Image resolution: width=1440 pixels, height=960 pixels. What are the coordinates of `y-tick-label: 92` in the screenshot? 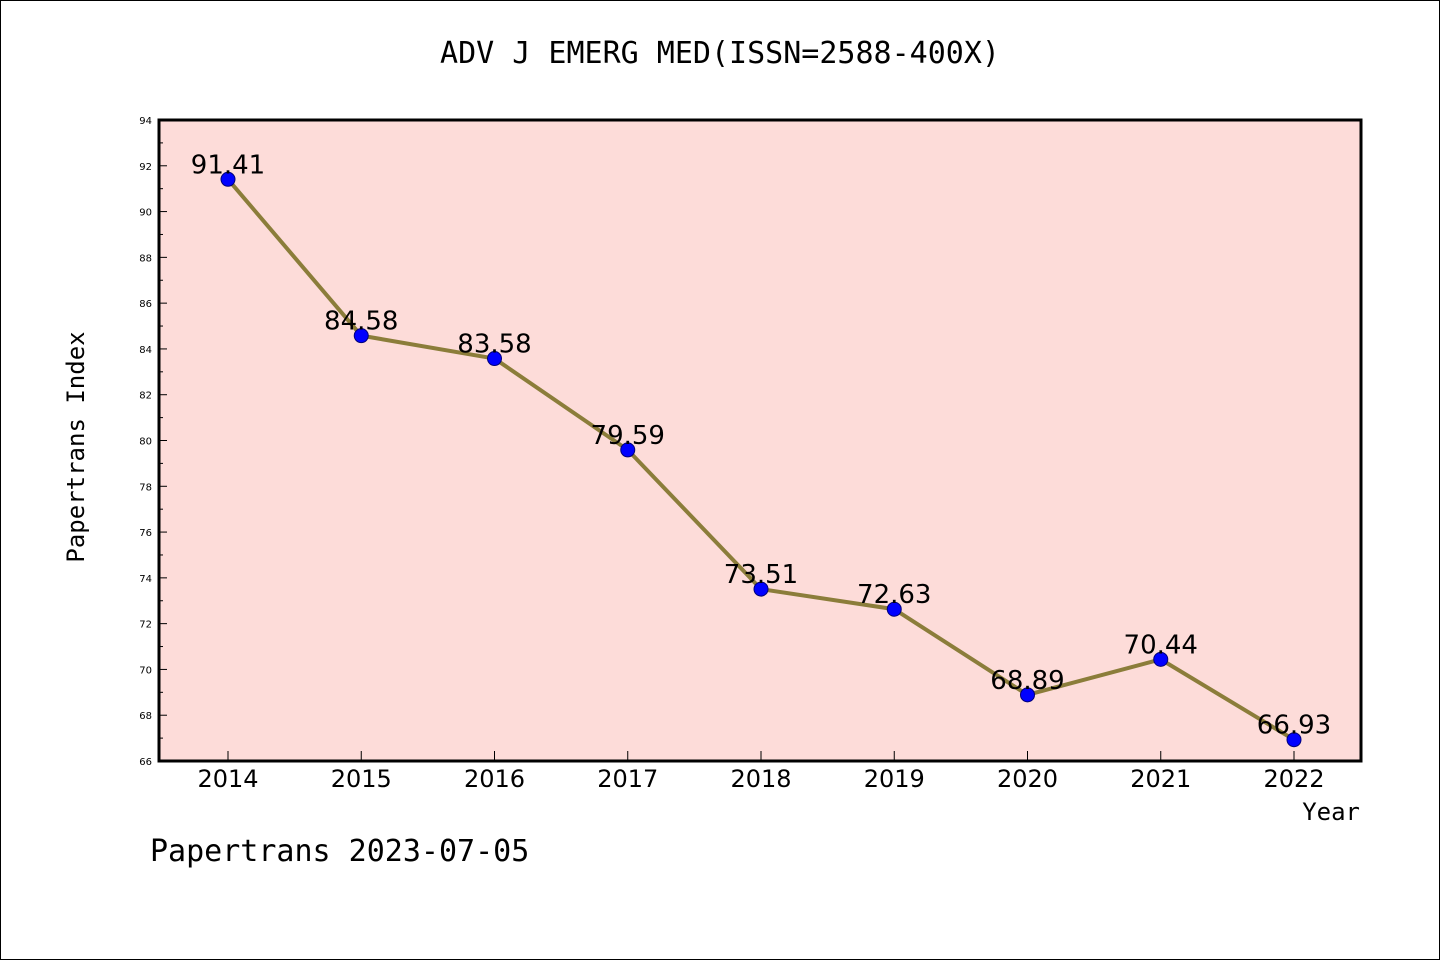 It's located at (145, 167).